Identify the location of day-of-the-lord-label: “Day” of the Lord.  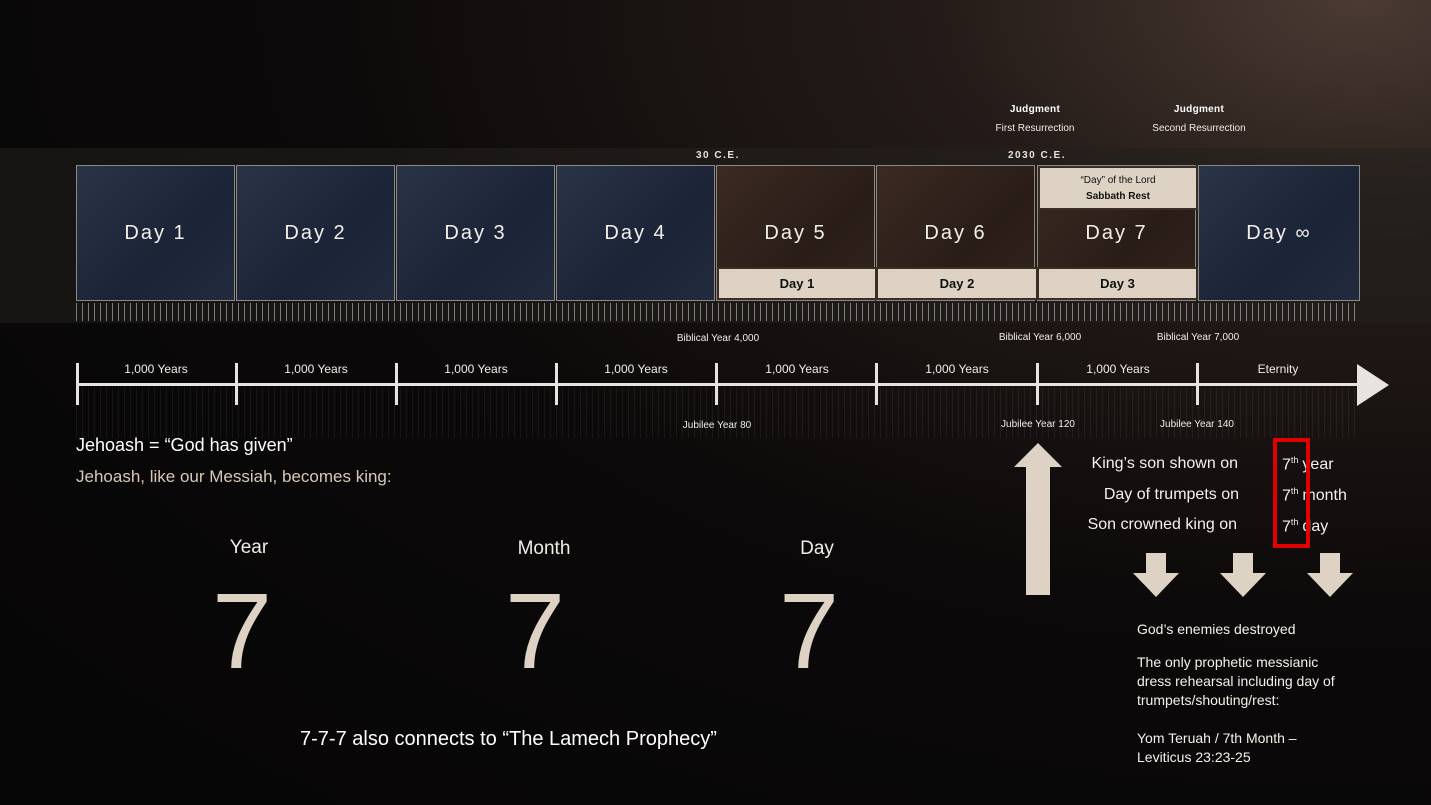
(1118, 180).